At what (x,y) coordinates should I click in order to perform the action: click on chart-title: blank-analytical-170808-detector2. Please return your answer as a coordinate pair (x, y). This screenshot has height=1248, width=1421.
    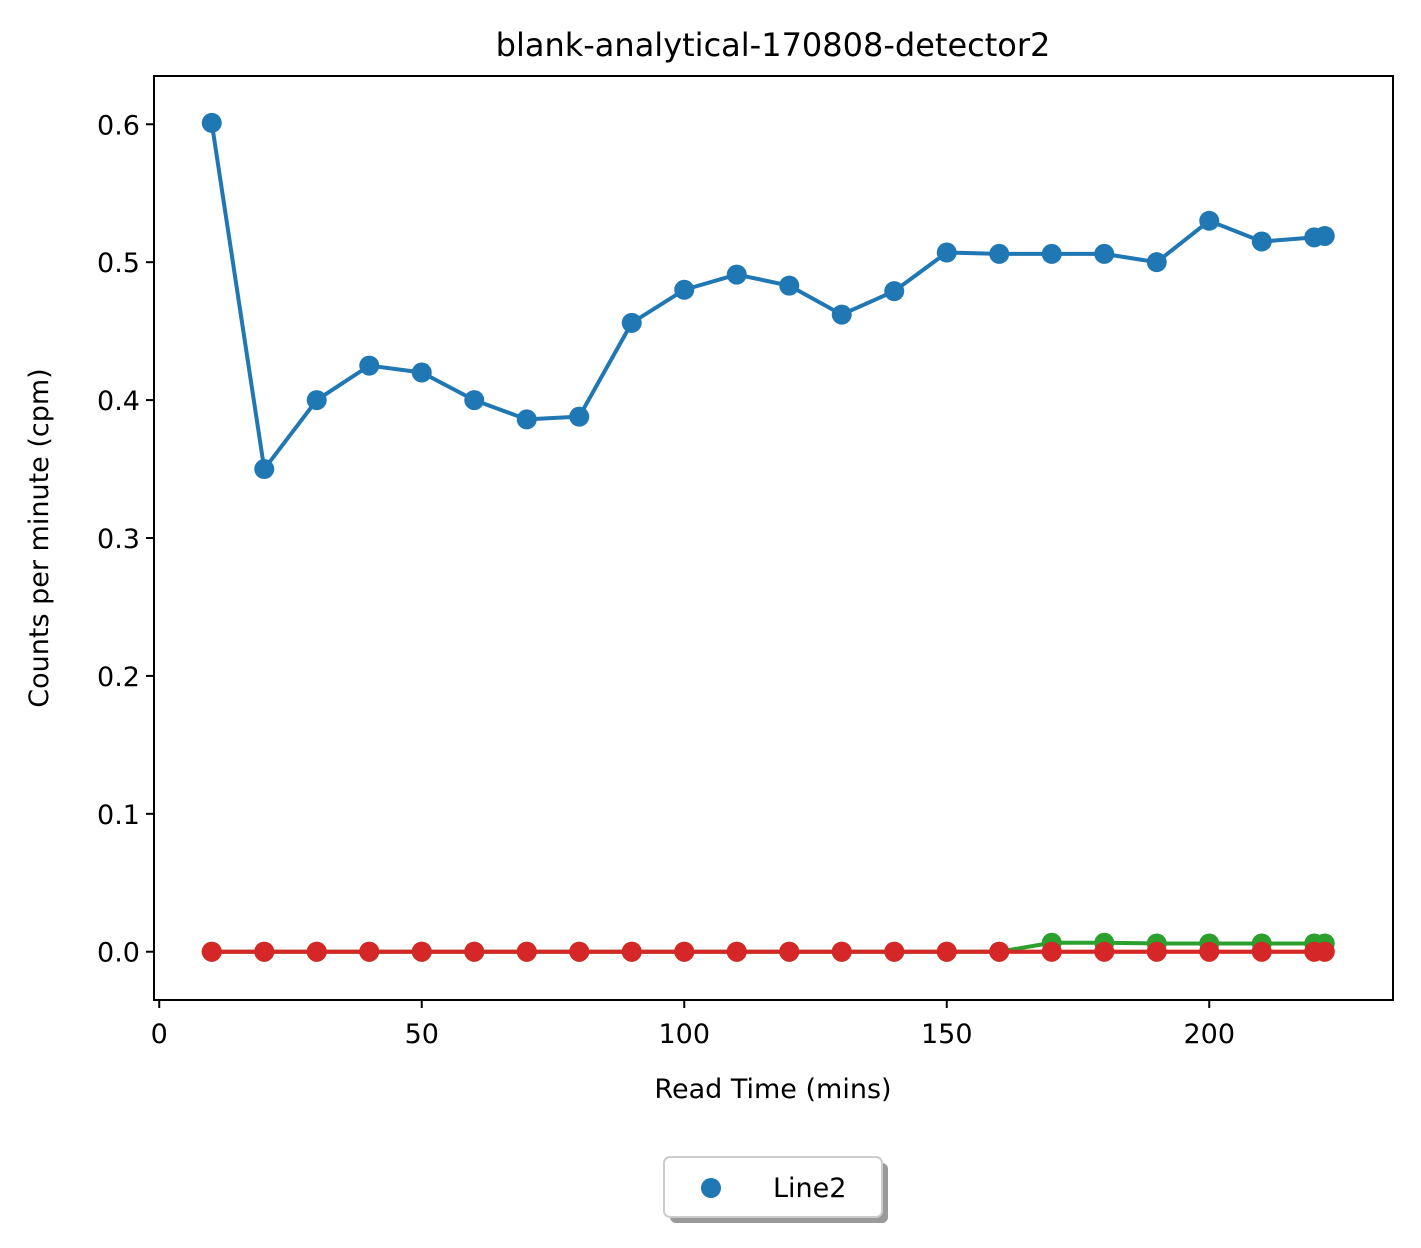
    Looking at the image, I should click on (773, 45).